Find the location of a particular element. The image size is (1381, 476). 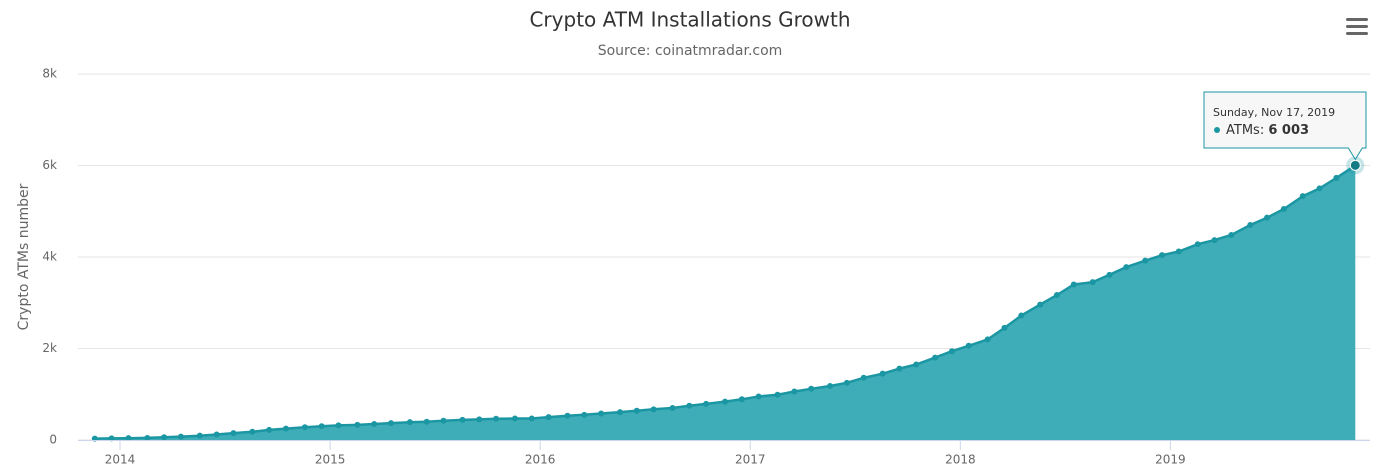

chart-subtitle: Source: coinatmradar.com is located at coordinates (690, 51).